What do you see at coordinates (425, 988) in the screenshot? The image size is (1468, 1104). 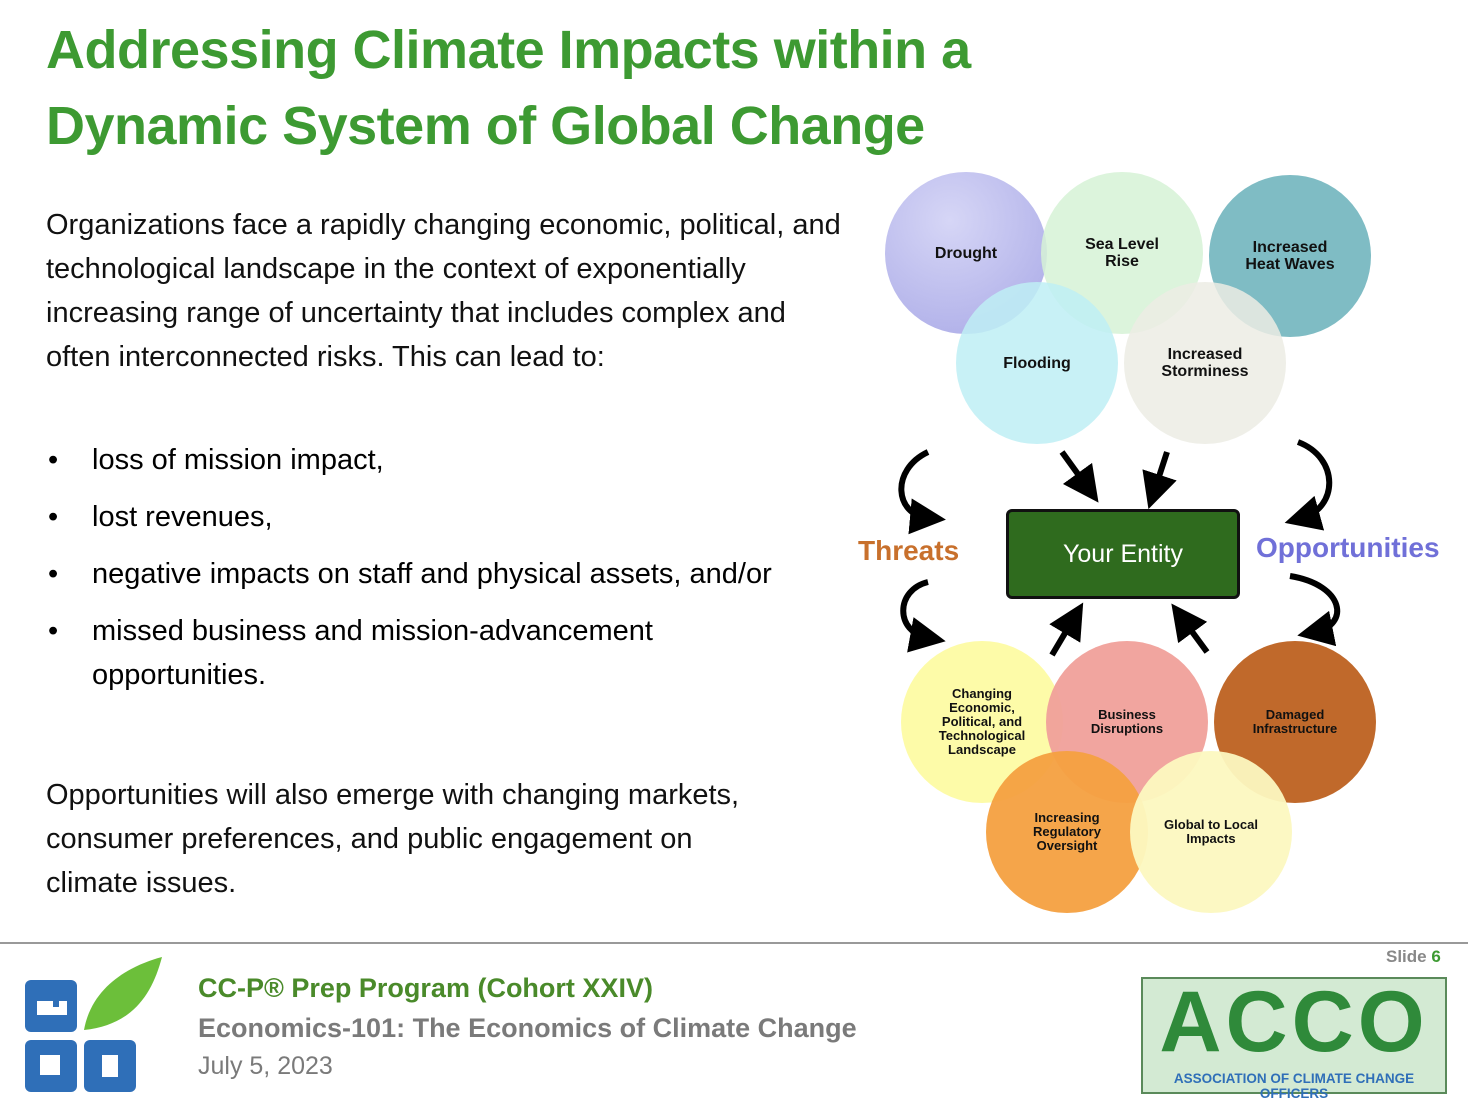 I see `program-name: CC-P® Prep Program (Cohort XXIV)` at bounding box center [425, 988].